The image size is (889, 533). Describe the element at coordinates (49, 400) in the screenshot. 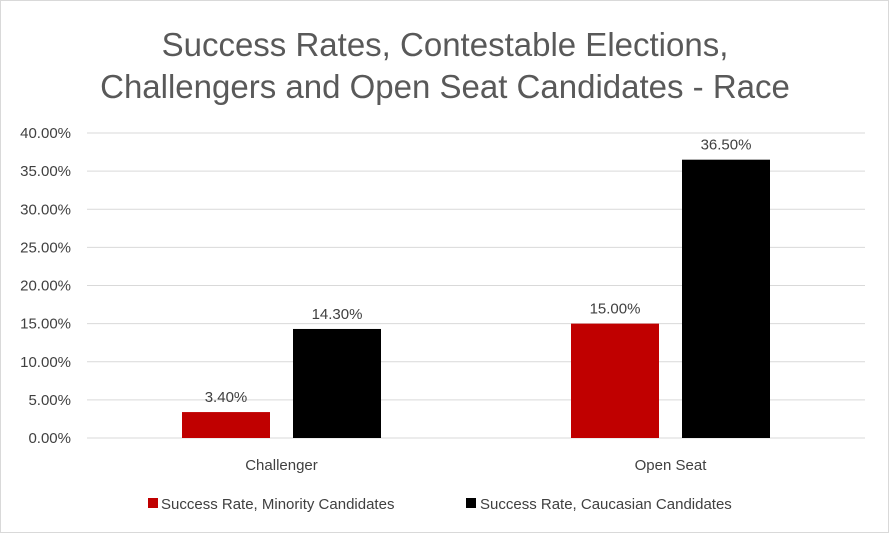

I see `y-tick-label: 5.00%` at that location.